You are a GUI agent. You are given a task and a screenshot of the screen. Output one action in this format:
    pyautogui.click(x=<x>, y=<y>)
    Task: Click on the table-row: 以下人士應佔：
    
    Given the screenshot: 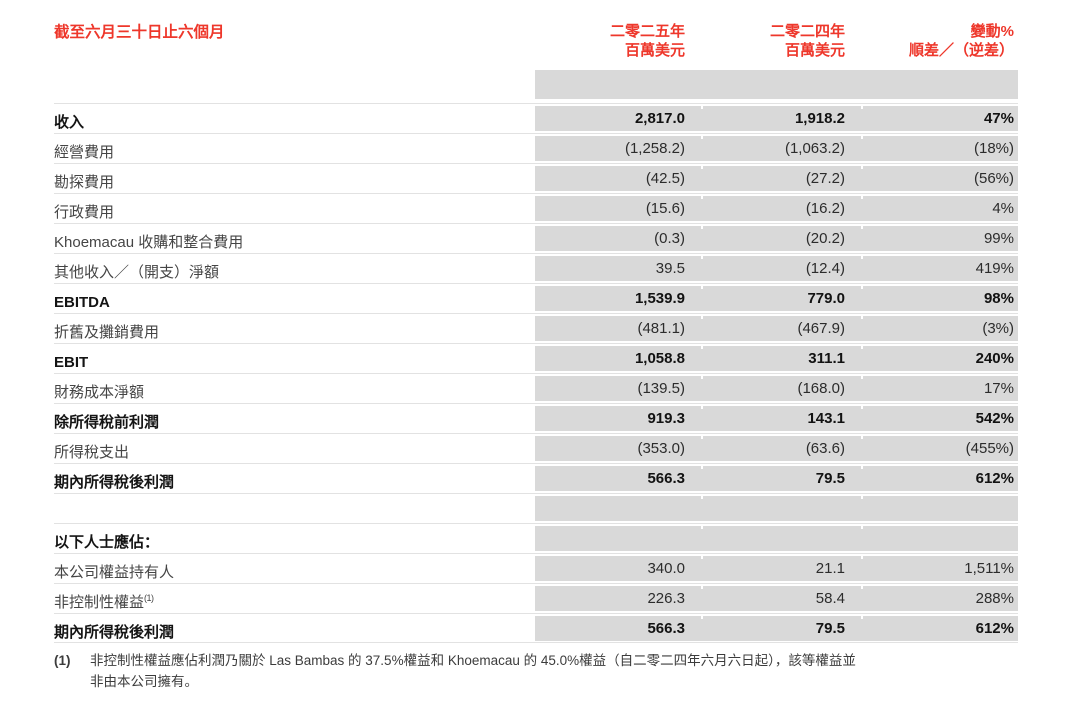 What is the action you would take?
    pyautogui.click(x=536, y=538)
    